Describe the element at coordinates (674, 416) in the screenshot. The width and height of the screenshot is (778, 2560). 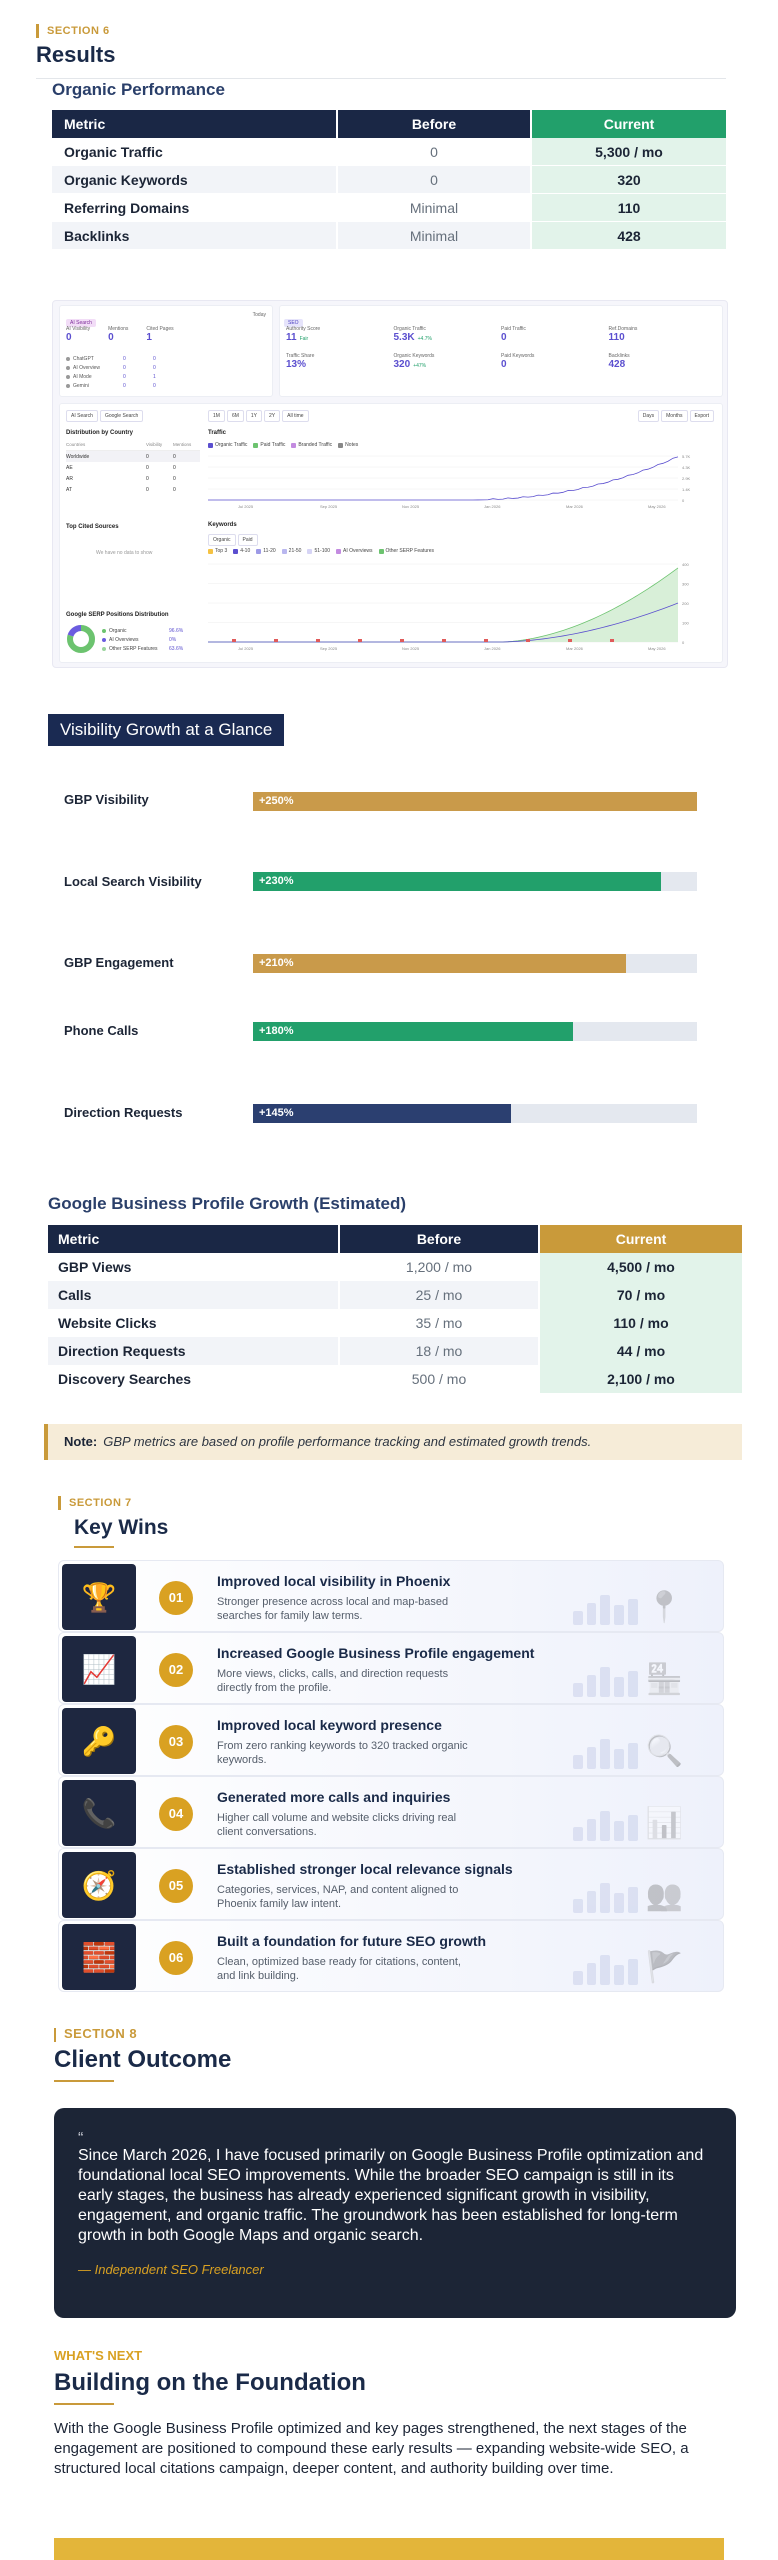
I see `dashboard-button: Months` at that location.